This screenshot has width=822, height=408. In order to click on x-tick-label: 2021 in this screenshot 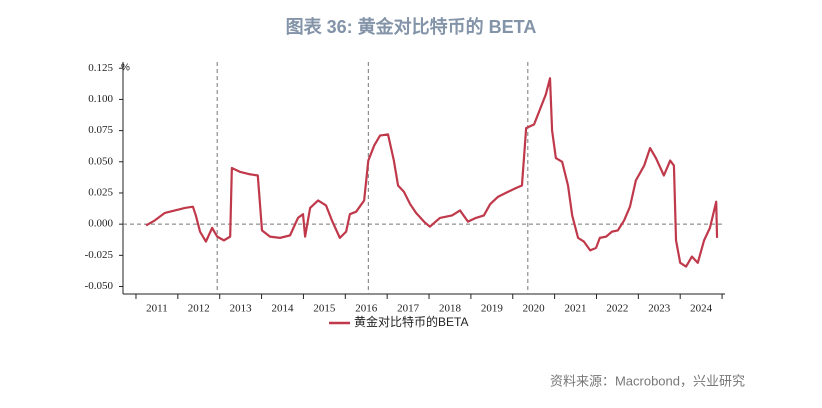, I will do `click(576, 309)`.